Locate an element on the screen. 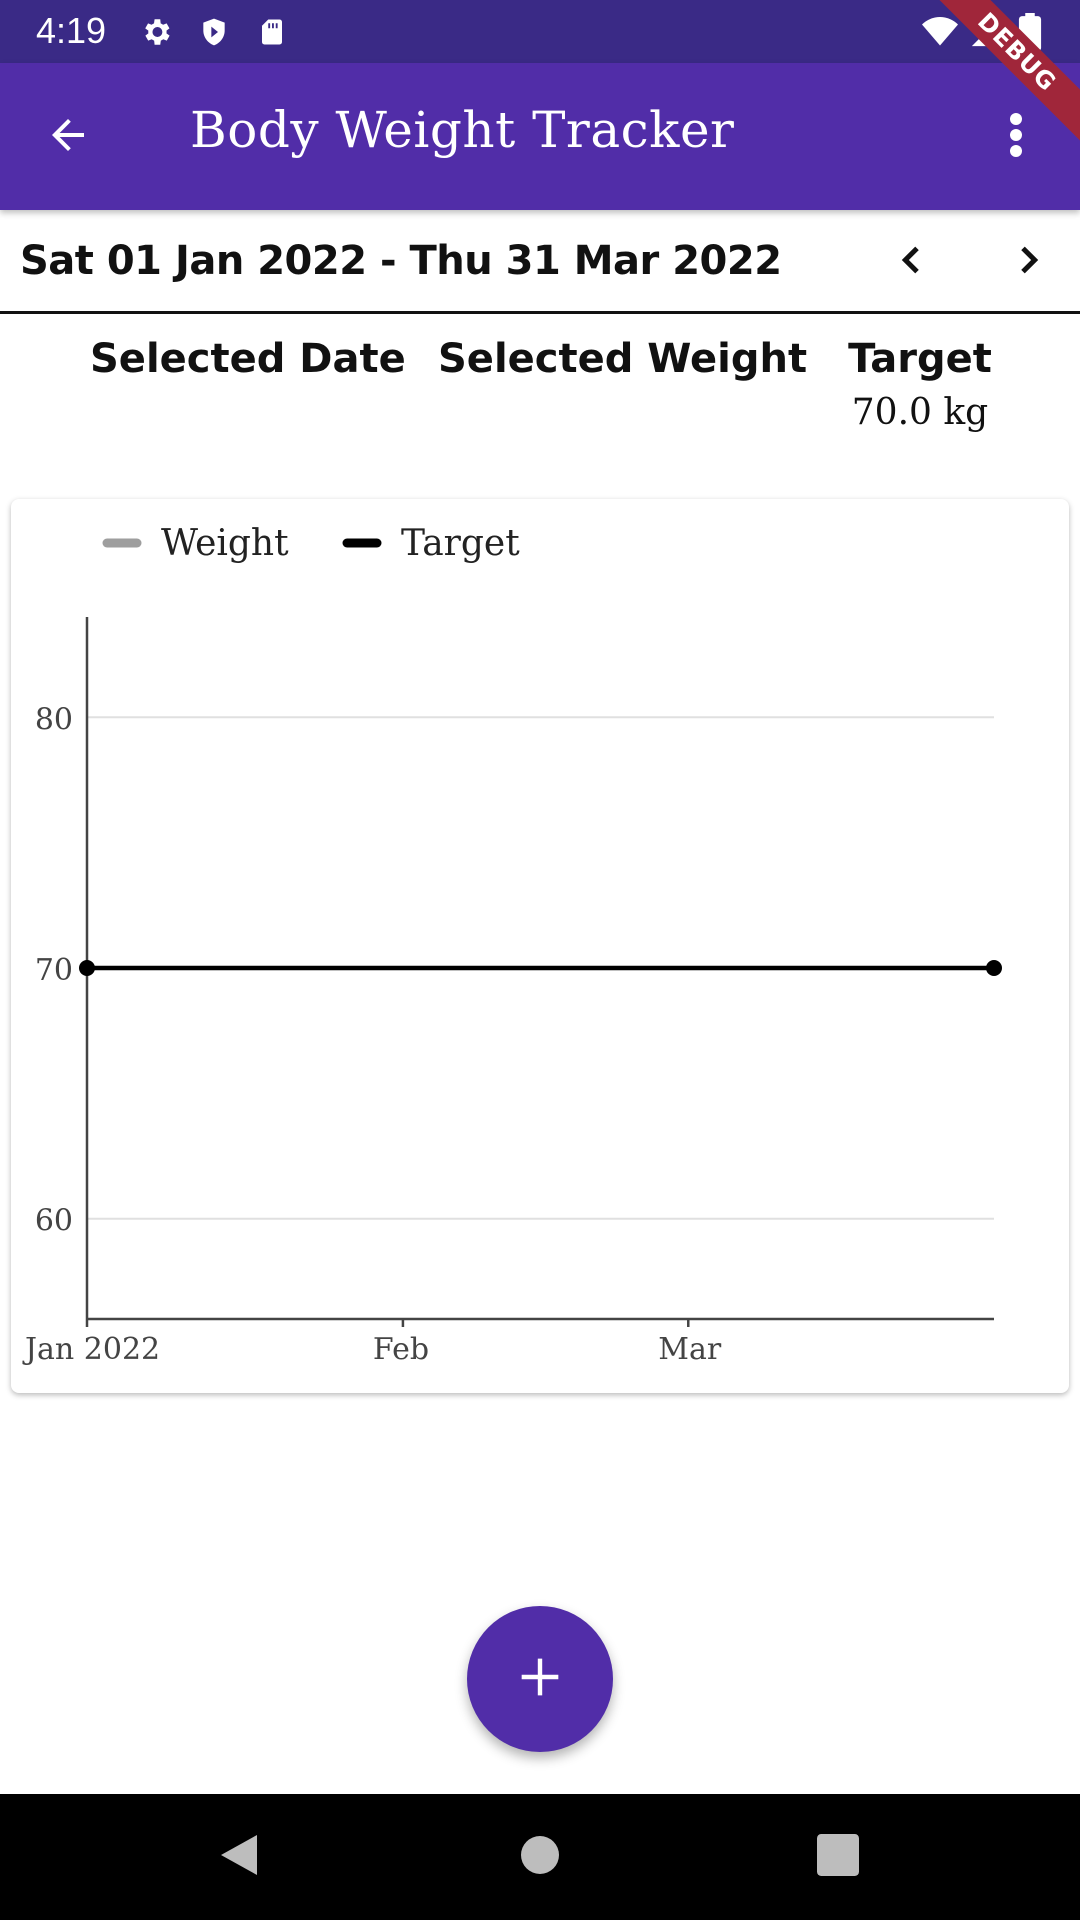  gear-icon is located at coordinates (156, 32).